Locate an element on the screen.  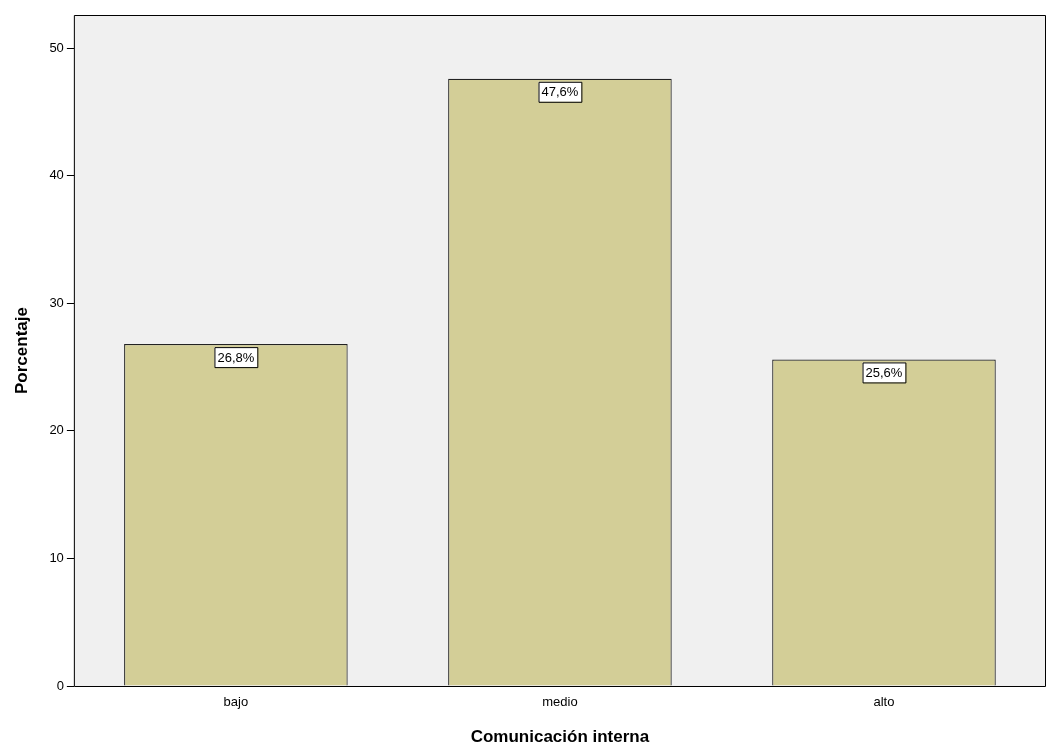
x-tick-label: medio is located at coordinates (560, 702).